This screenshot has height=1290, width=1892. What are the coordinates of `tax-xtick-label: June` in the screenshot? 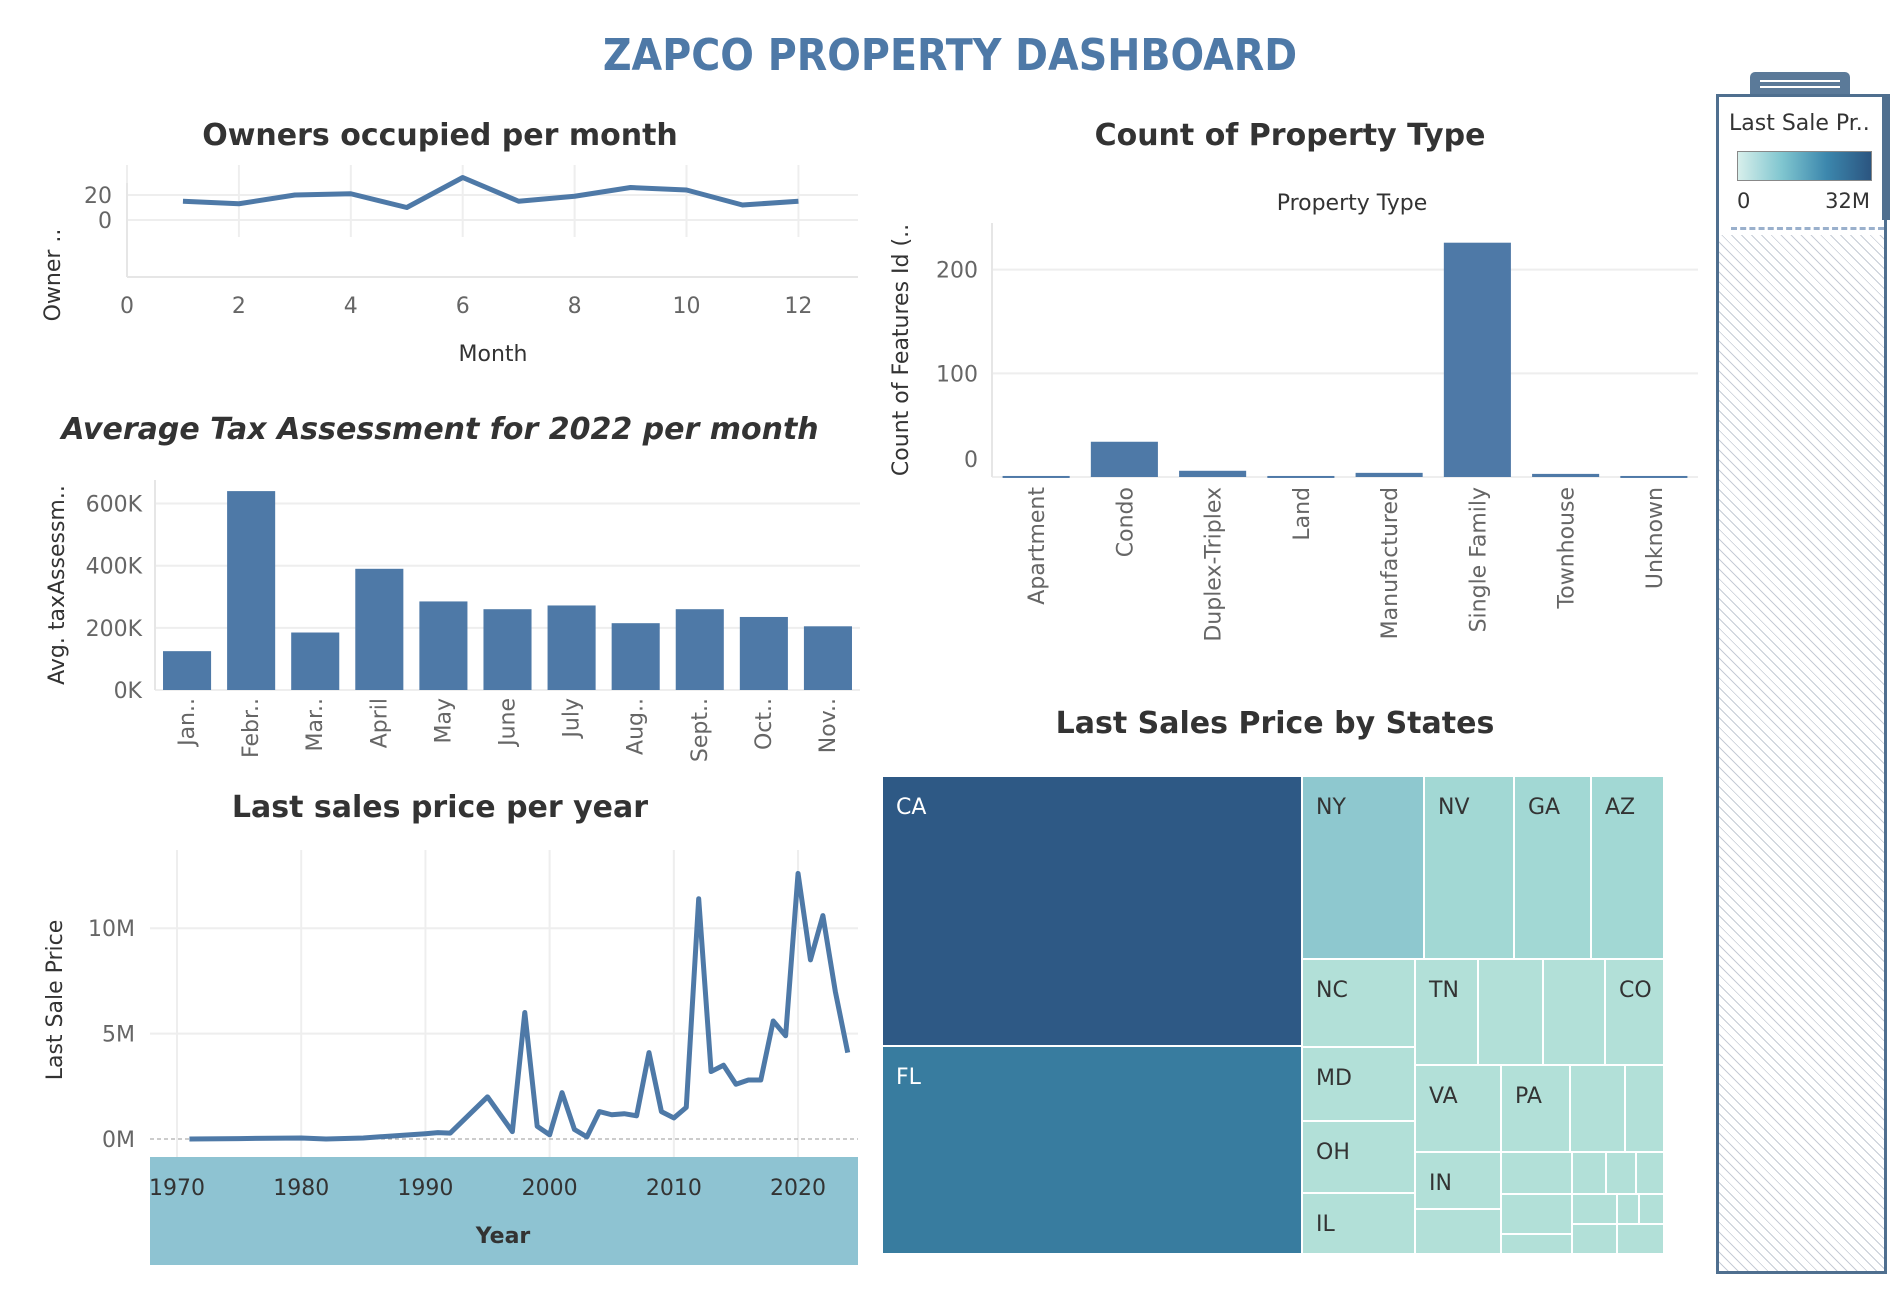 It's located at (508, 723).